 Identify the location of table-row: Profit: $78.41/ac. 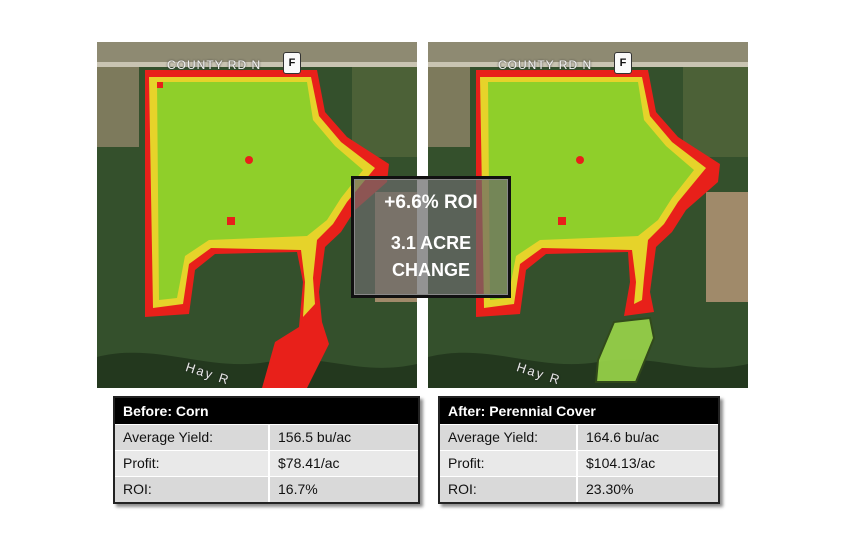
(266, 463).